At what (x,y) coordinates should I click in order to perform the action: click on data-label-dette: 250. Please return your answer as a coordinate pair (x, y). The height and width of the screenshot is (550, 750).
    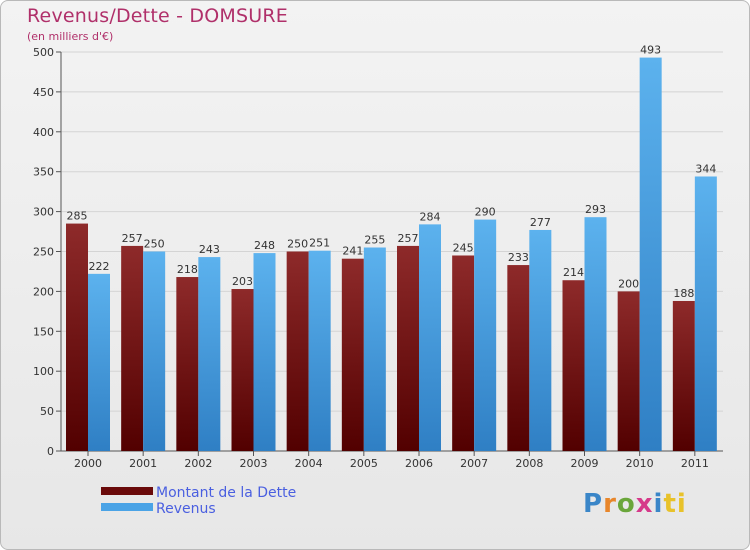
    Looking at the image, I should click on (297, 244).